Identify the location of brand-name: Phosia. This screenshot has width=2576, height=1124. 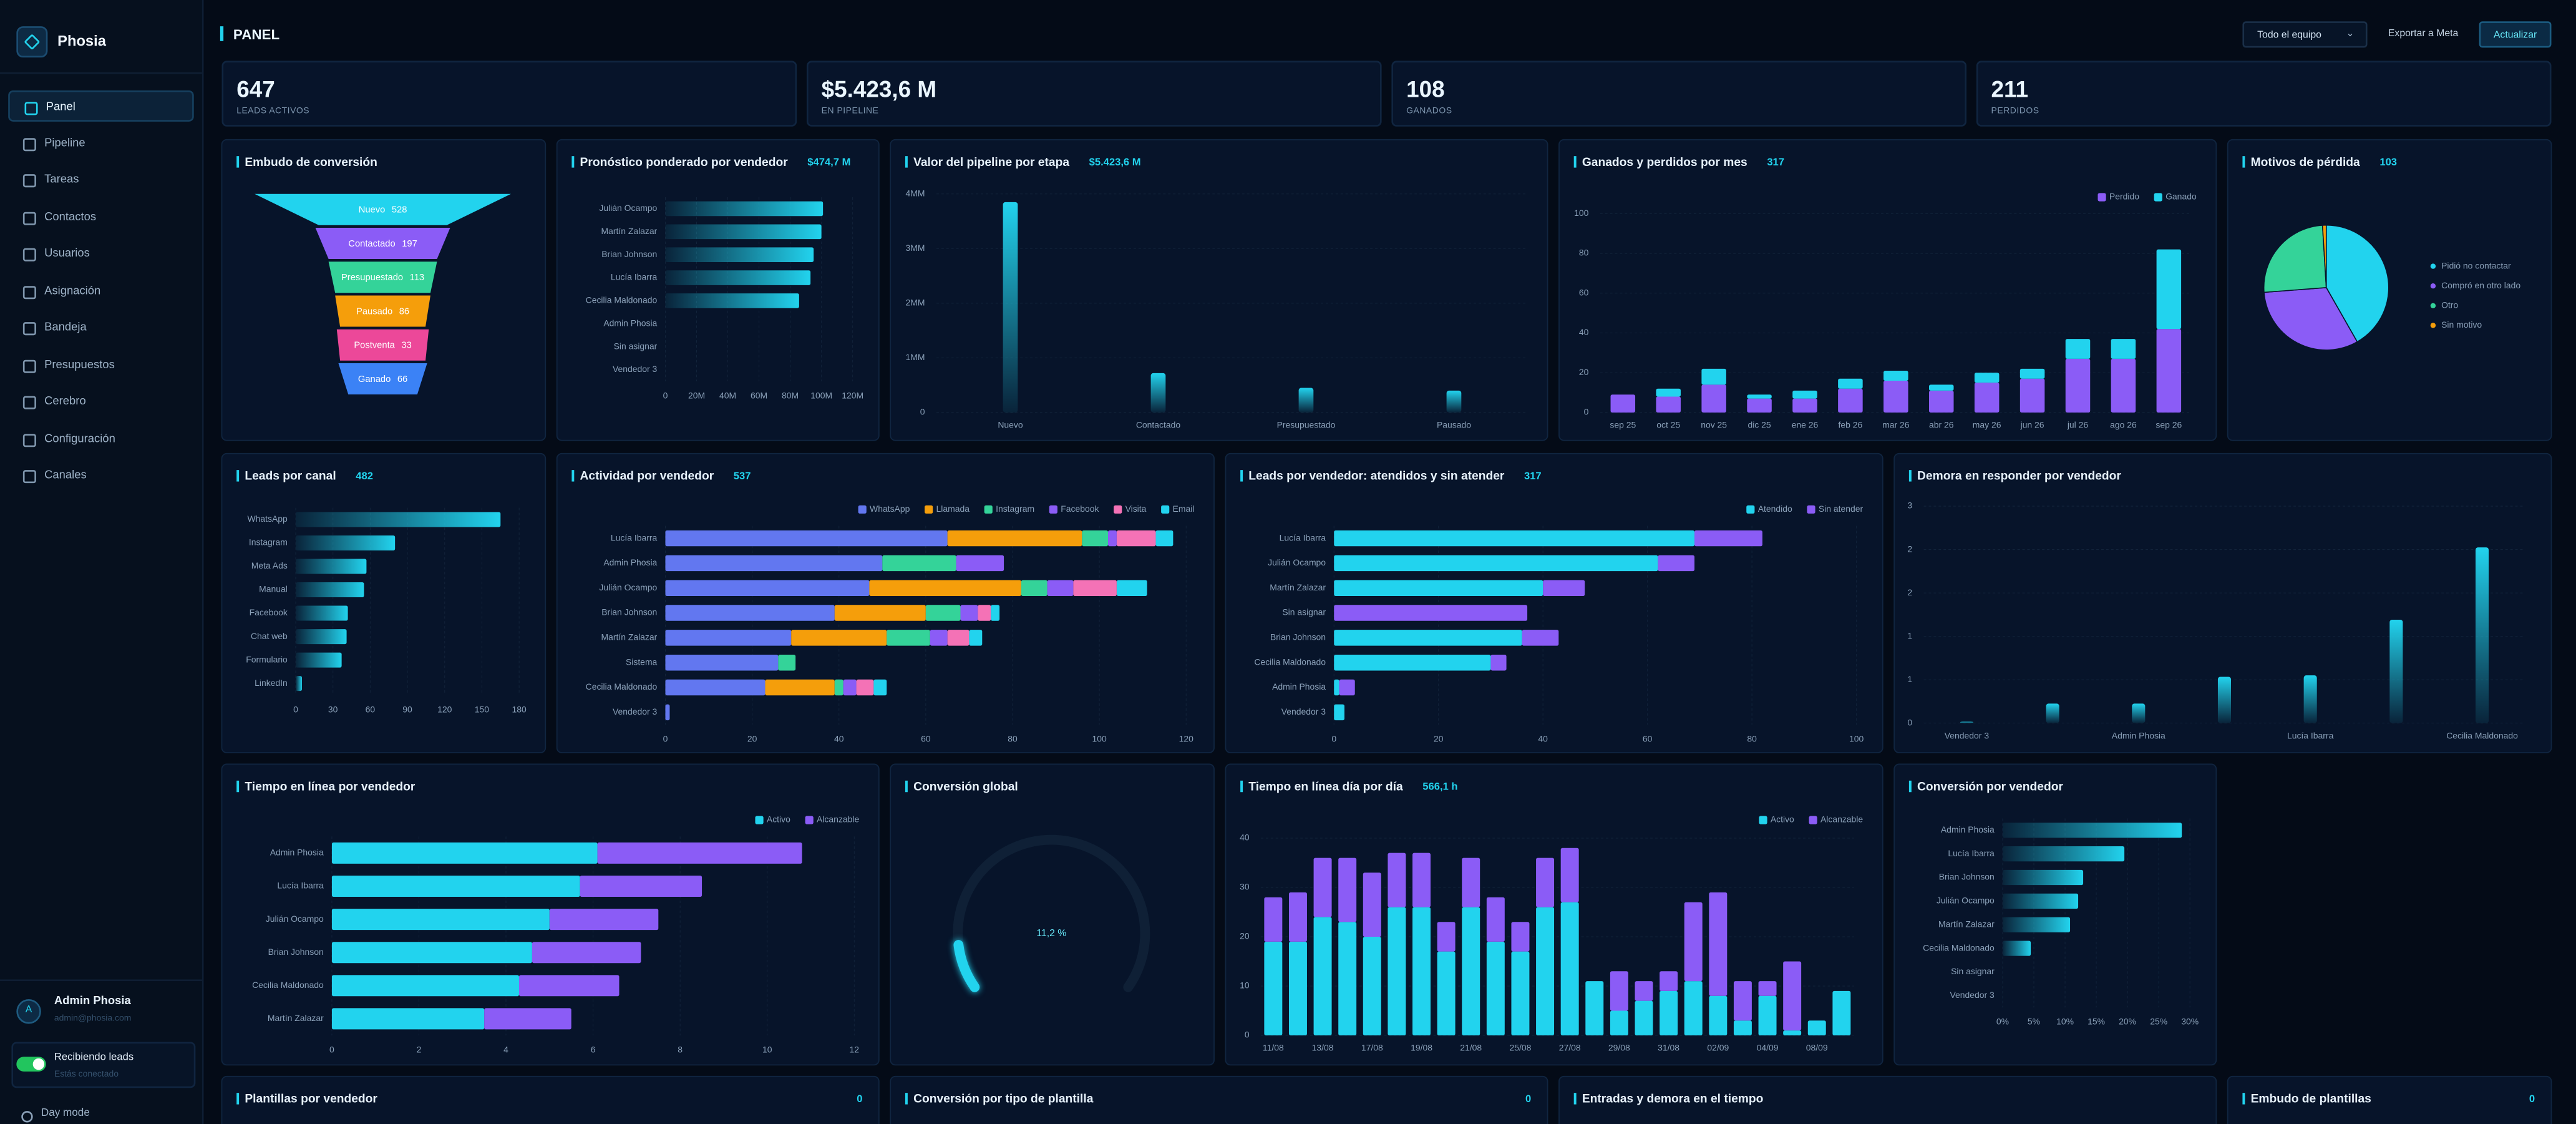
(81, 40).